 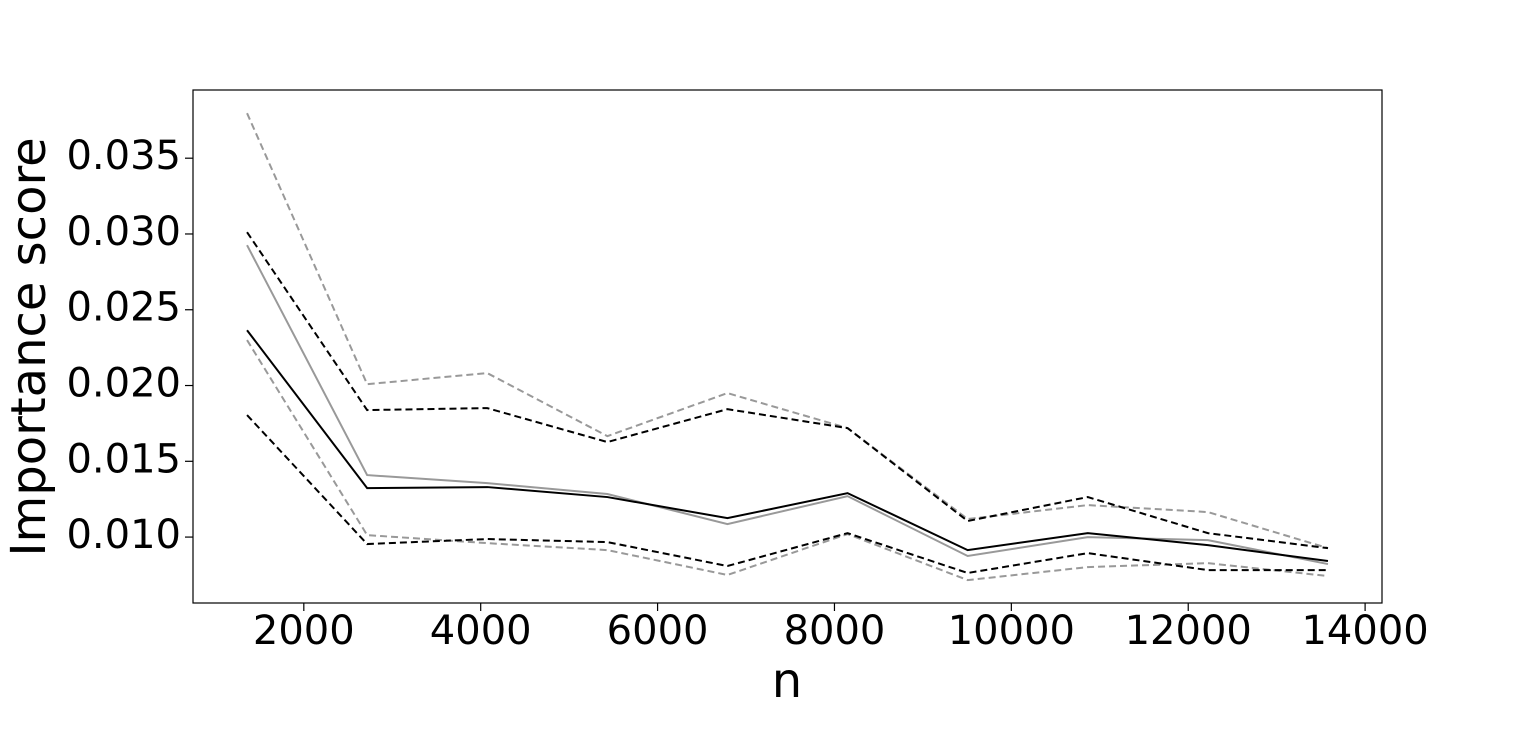 I want to click on y-tick-label: 0.015, so click(x=123, y=459).